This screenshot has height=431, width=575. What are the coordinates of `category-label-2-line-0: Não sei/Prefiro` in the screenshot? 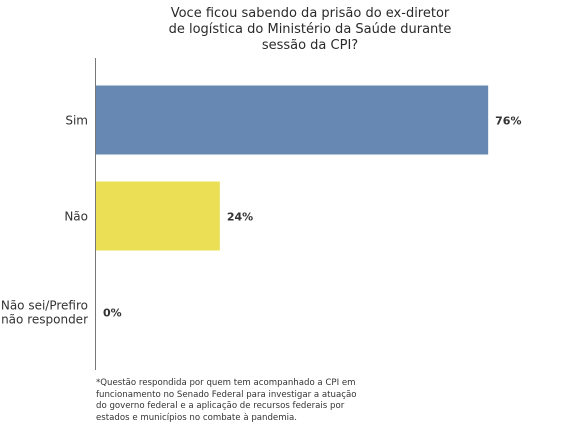 It's located at (44, 306).